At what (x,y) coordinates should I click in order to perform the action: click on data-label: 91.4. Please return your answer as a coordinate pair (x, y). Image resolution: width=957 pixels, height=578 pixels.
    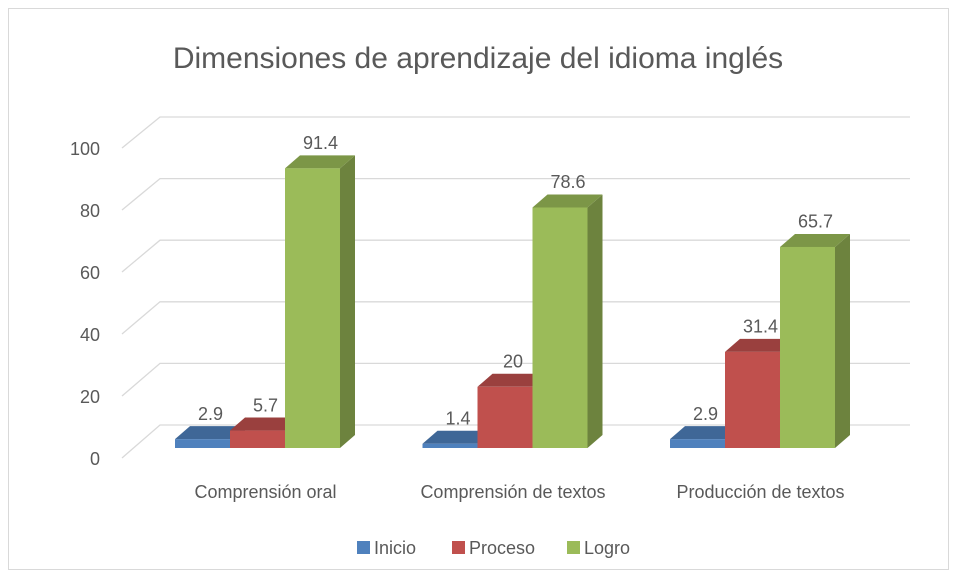
    Looking at the image, I should click on (320, 143).